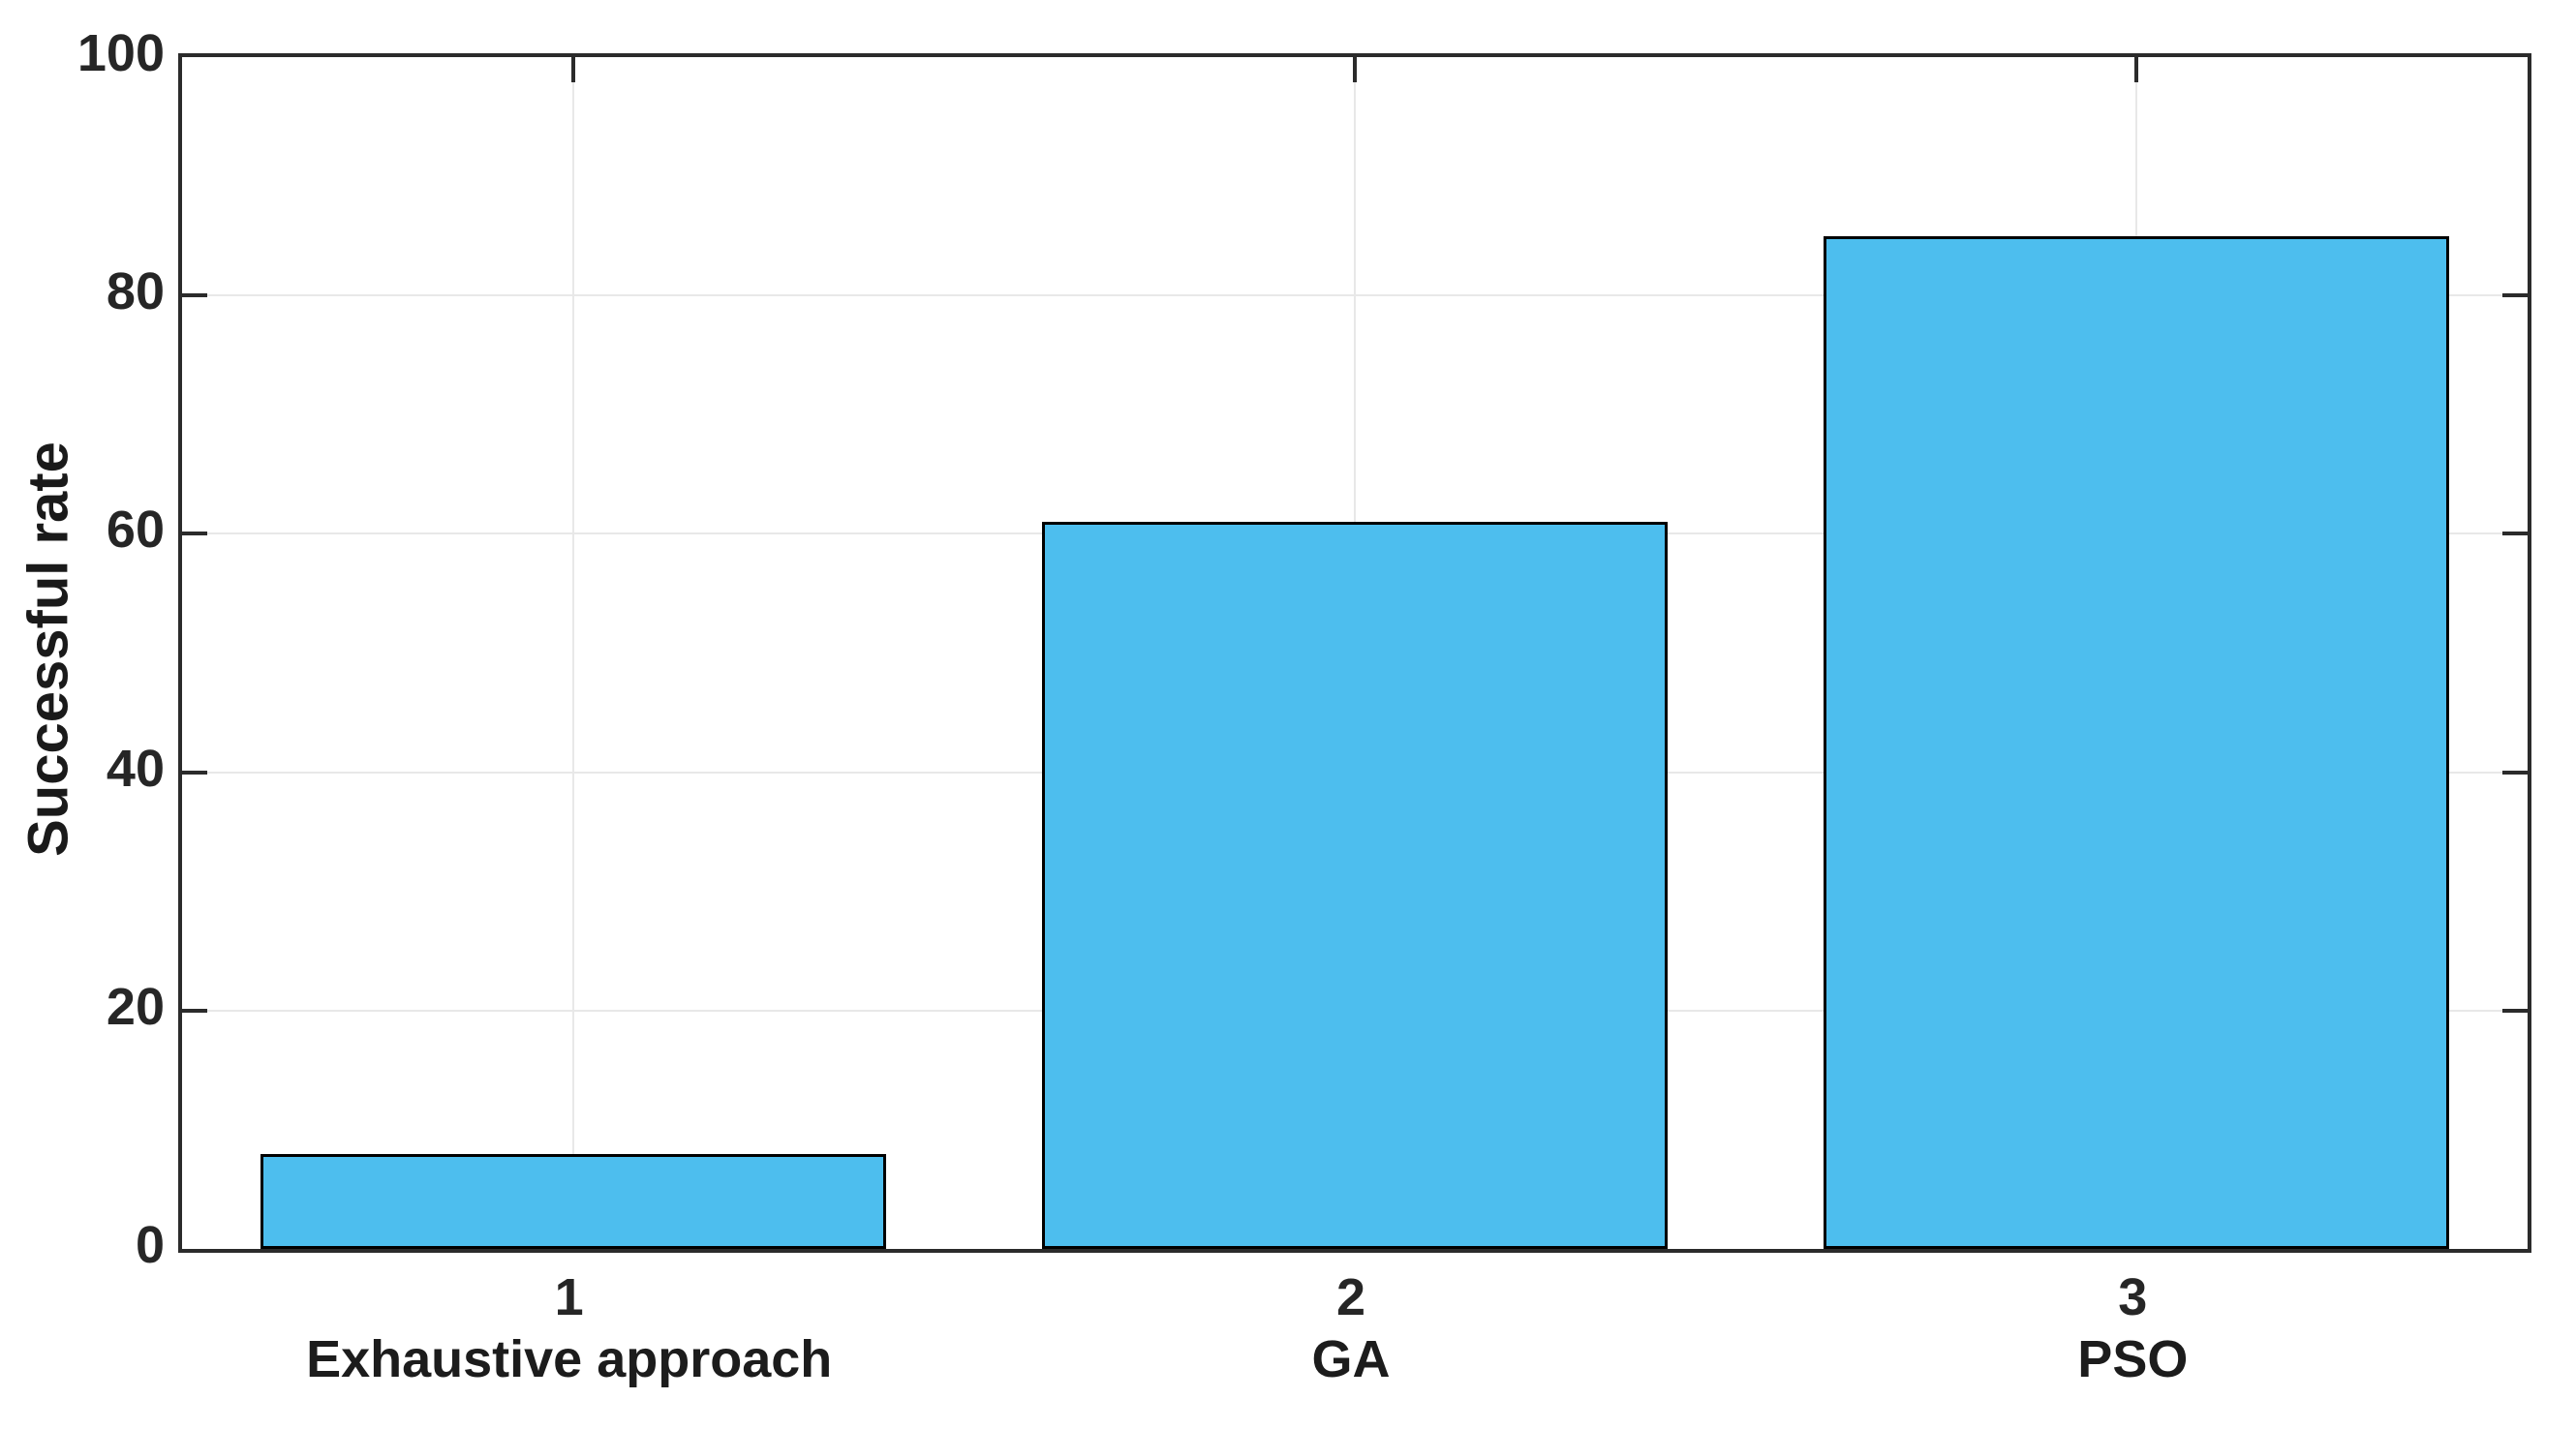 The height and width of the screenshot is (1429, 2576). I want to click on x-tick-label-2: 2, so click(1350, 1297).